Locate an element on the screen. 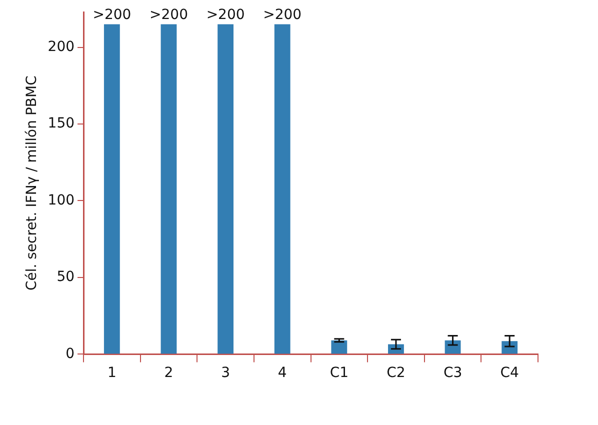  y-tick-label: 200 is located at coordinates (61, 46).